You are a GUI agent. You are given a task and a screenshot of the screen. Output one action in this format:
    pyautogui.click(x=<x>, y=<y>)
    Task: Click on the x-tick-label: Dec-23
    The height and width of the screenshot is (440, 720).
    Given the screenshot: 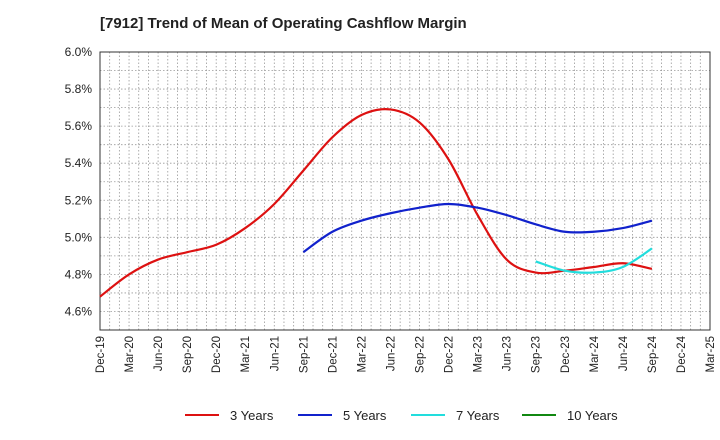 What is the action you would take?
    pyautogui.click(x=566, y=354)
    